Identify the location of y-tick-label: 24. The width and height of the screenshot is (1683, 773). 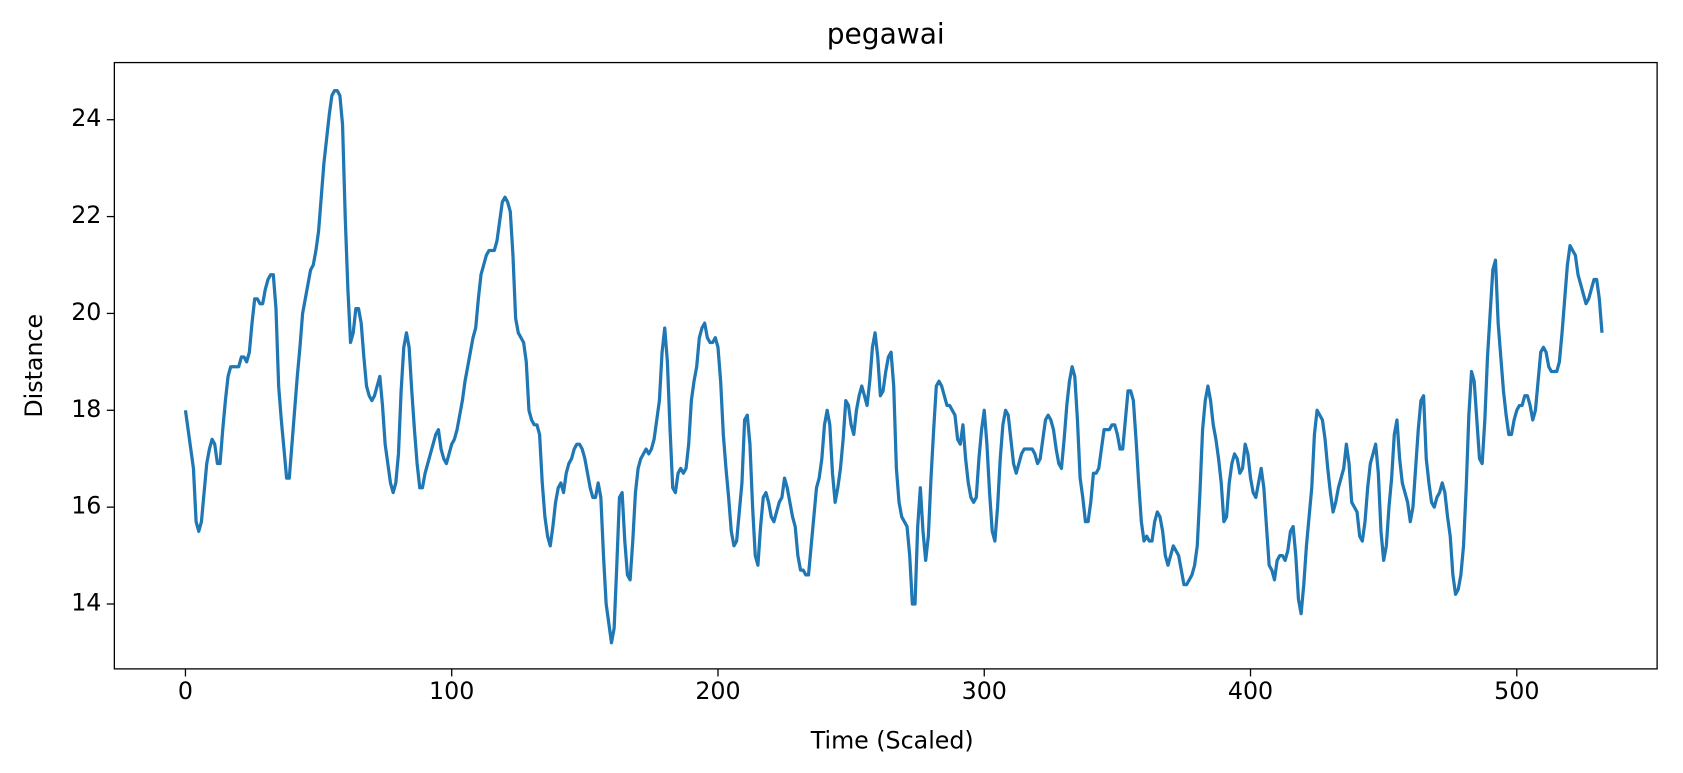
(86, 118).